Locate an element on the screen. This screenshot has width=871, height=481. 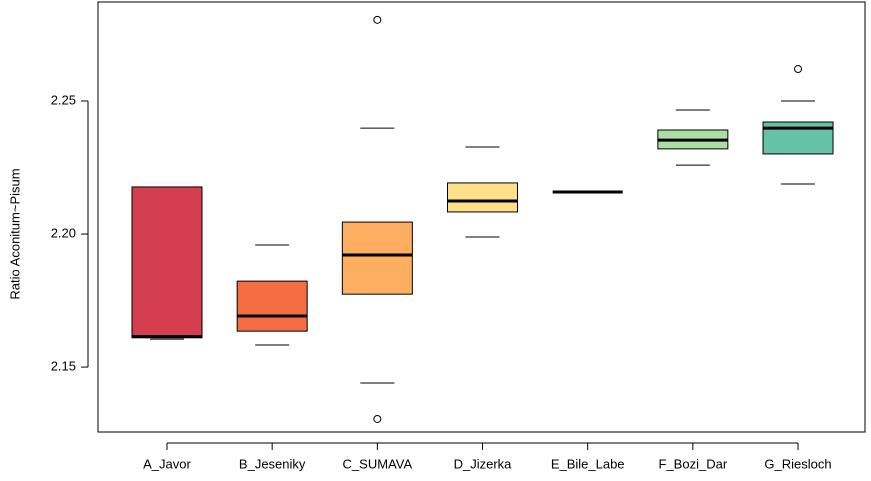
y-tick-label: 2.20 is located at coordinates (63, 232).